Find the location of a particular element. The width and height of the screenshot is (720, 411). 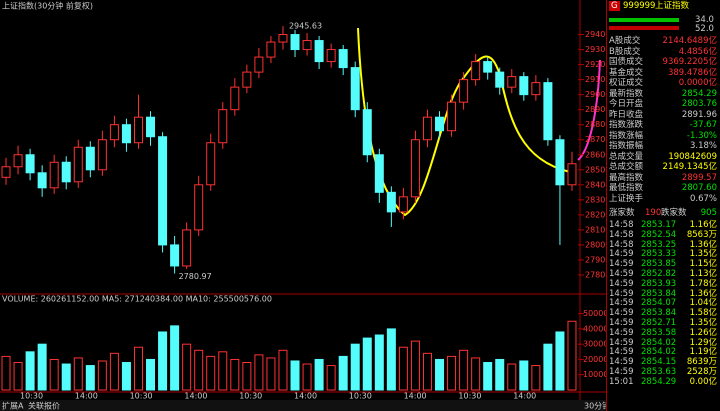

y-tick-label: 30000 is located at coordinates (594, 344).